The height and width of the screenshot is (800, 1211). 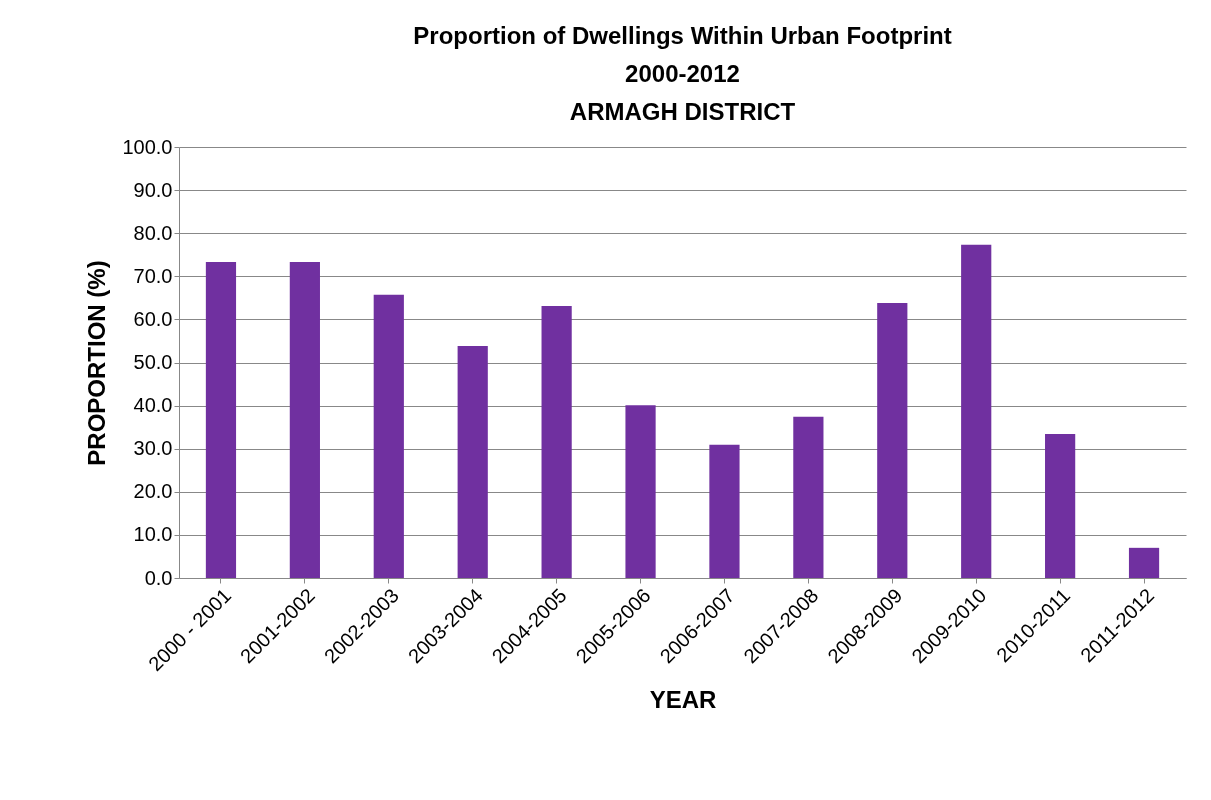 I want to click on y-tick-label: 50.0, so click(x=153, y=362).